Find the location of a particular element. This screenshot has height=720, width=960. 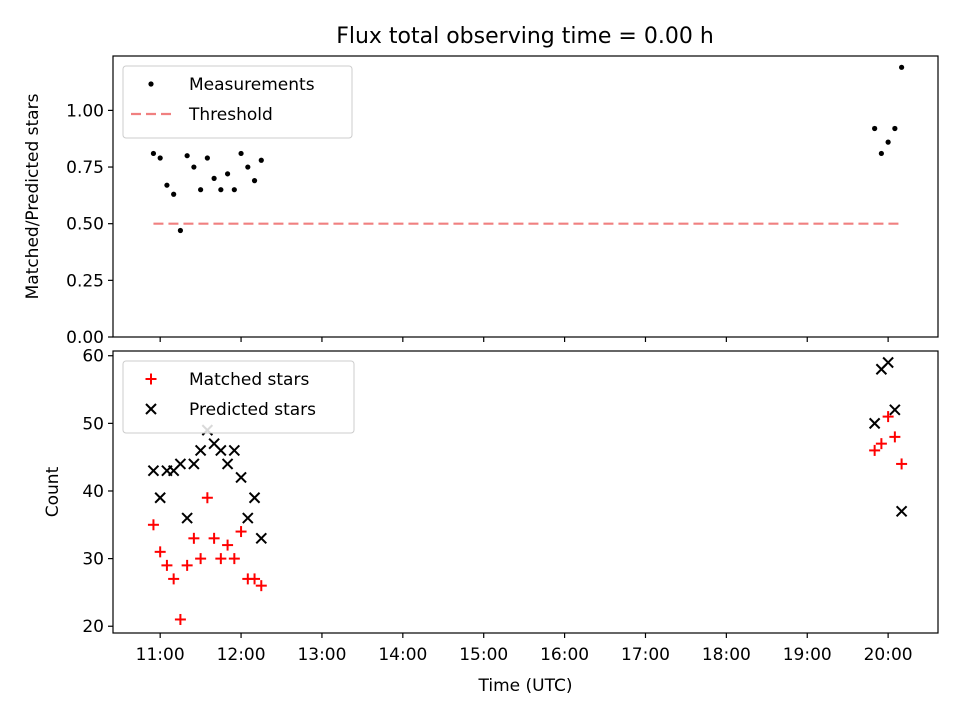

top-ylabel: Matched/Predicted stars is located at coordinates (33, 196).